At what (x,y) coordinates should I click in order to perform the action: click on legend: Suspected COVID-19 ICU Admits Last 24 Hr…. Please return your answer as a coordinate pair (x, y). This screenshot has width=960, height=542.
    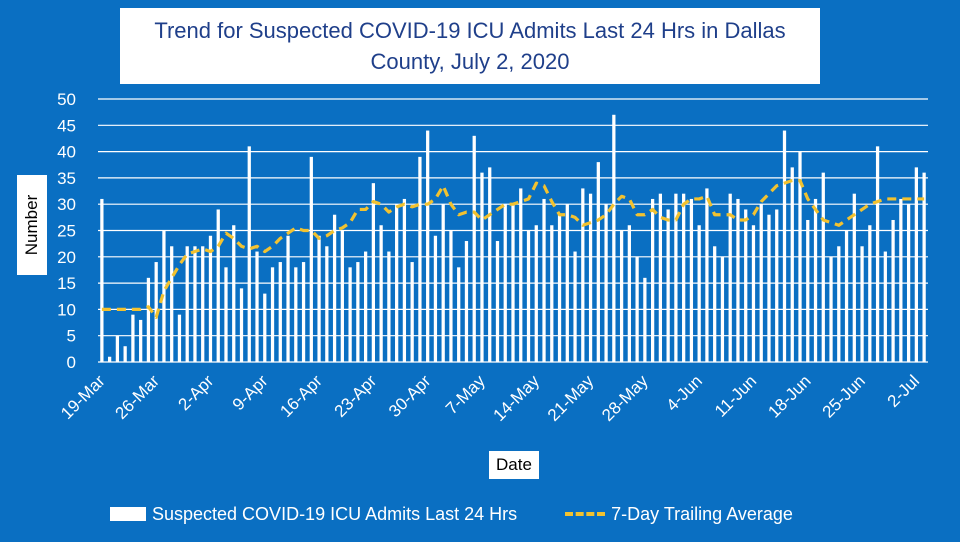
    Looking at the image, I should click on (490, 514).